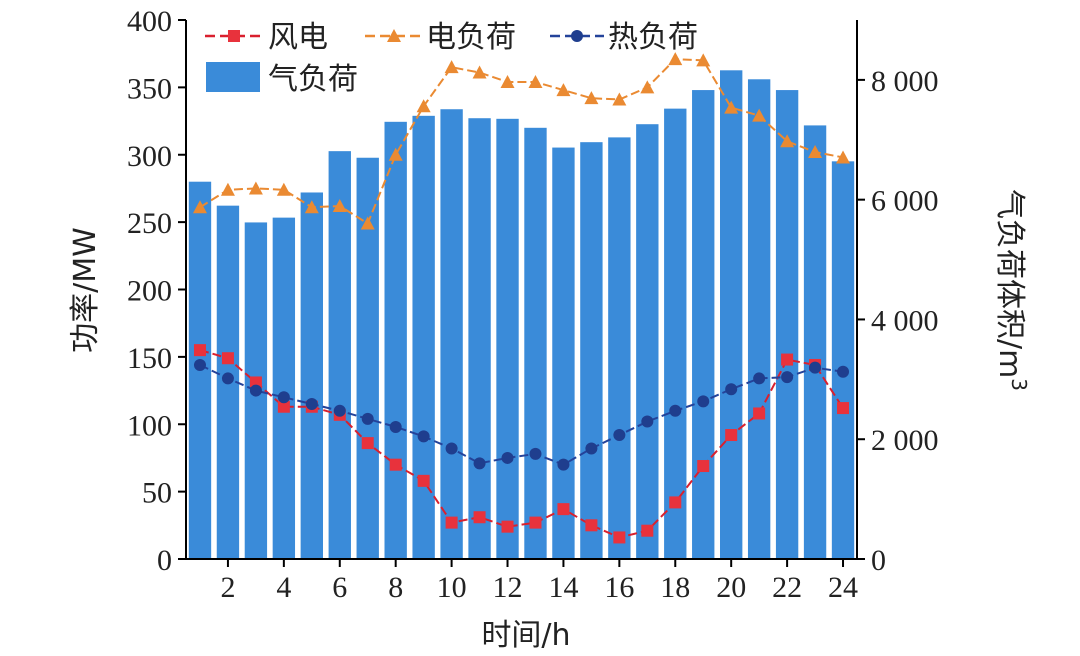 This screenshot has width=1080, height=656. What do you see at coordinates (298, 37) in the screenshot?
I see `legend-wind-label: 风电` at bounding box center [298, 37].